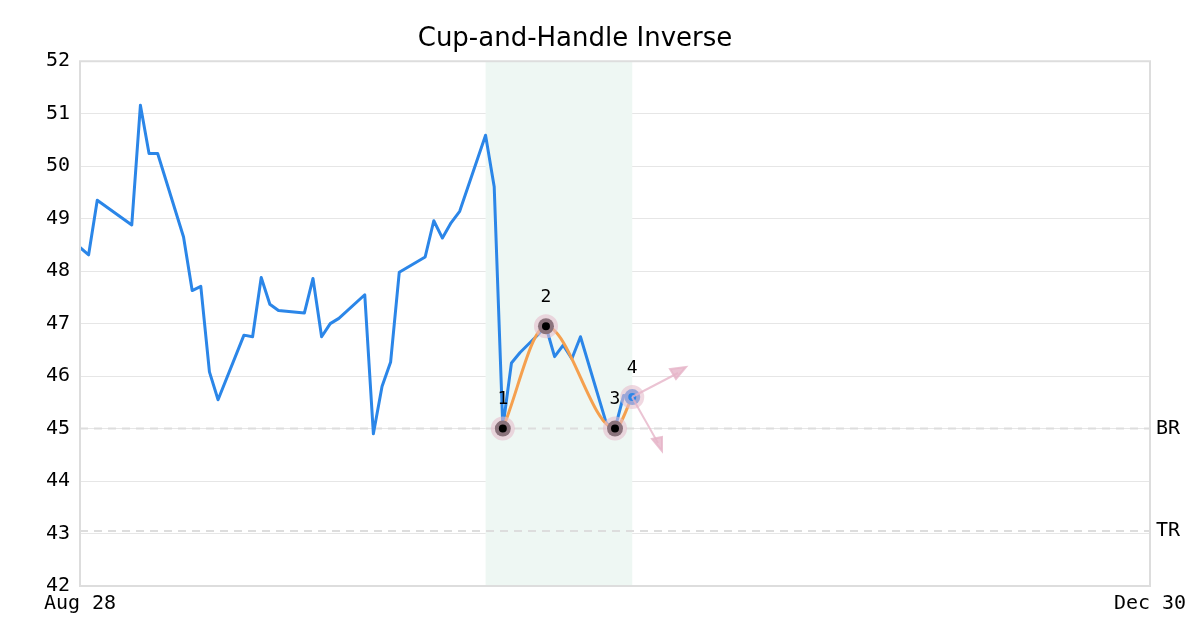 The width and height of the screenshot is (1200, 630). Describe the element at coordinates (546, 295) in the screenshot. I see `annotation: 2` at that location.